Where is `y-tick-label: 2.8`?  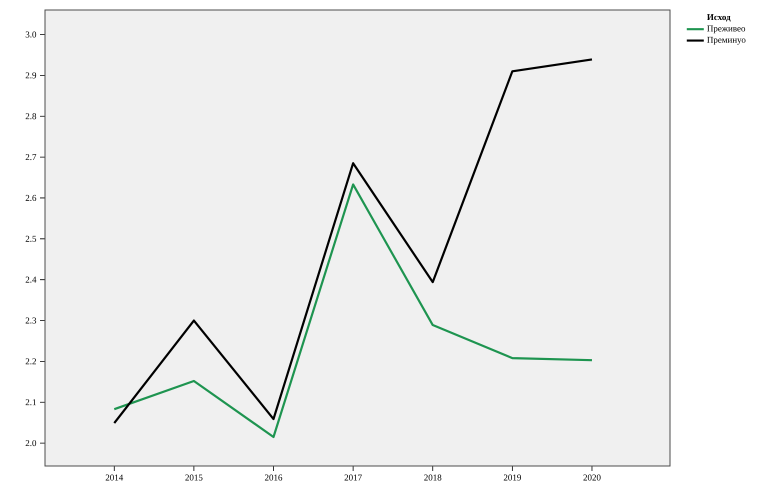 y-tick-label: 2.8 is located at coordinates (31, 116).